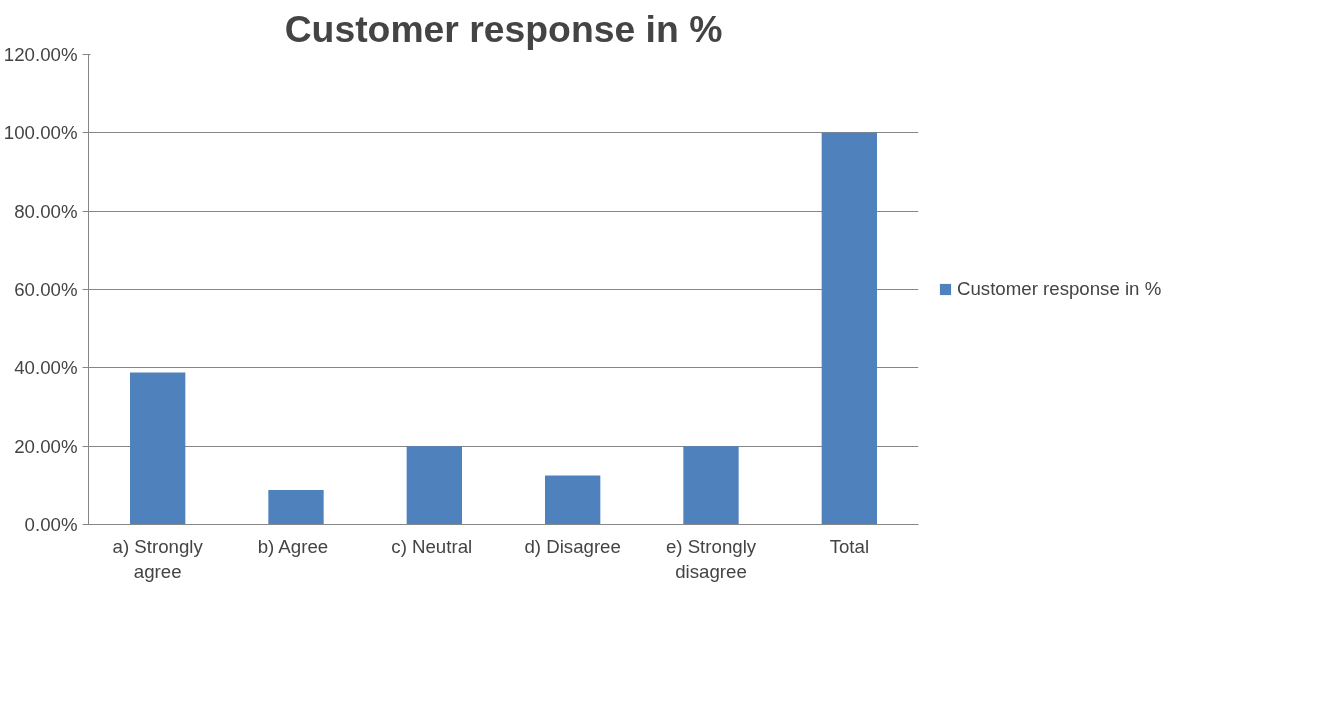  What do you see at coordinates (293, 546) in the screenshot?
I see `x-tick-label: b) Agree` at bounding box center [293, 546].